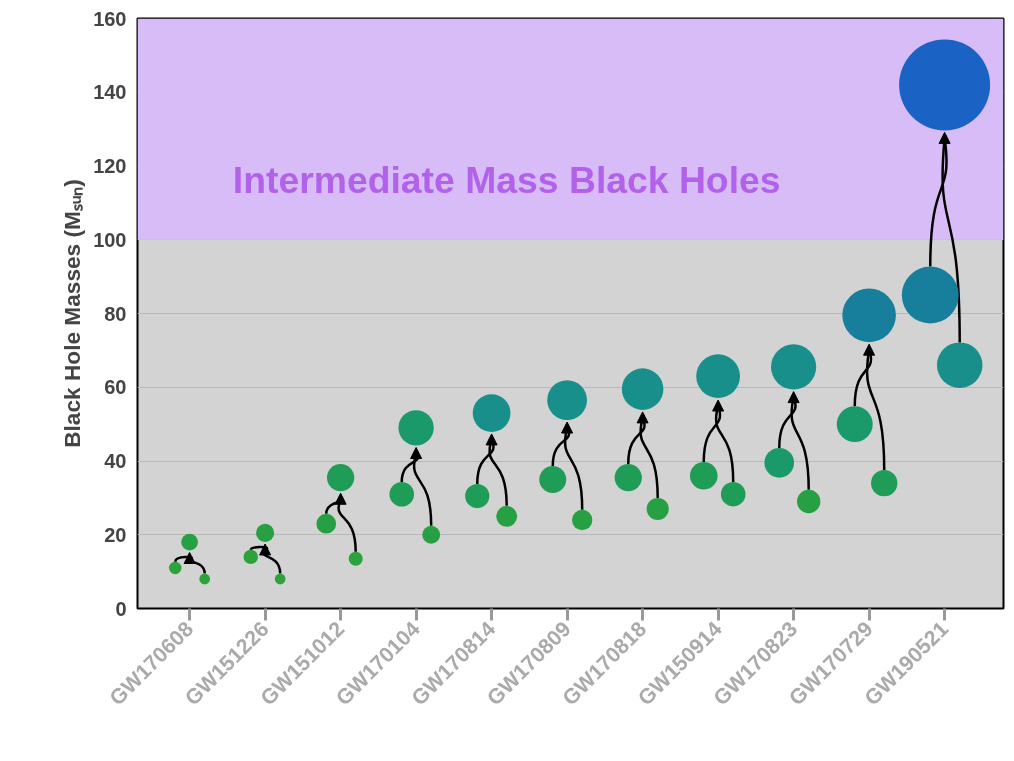  I want to click on y-tick-label: 40, so click(115, 461).